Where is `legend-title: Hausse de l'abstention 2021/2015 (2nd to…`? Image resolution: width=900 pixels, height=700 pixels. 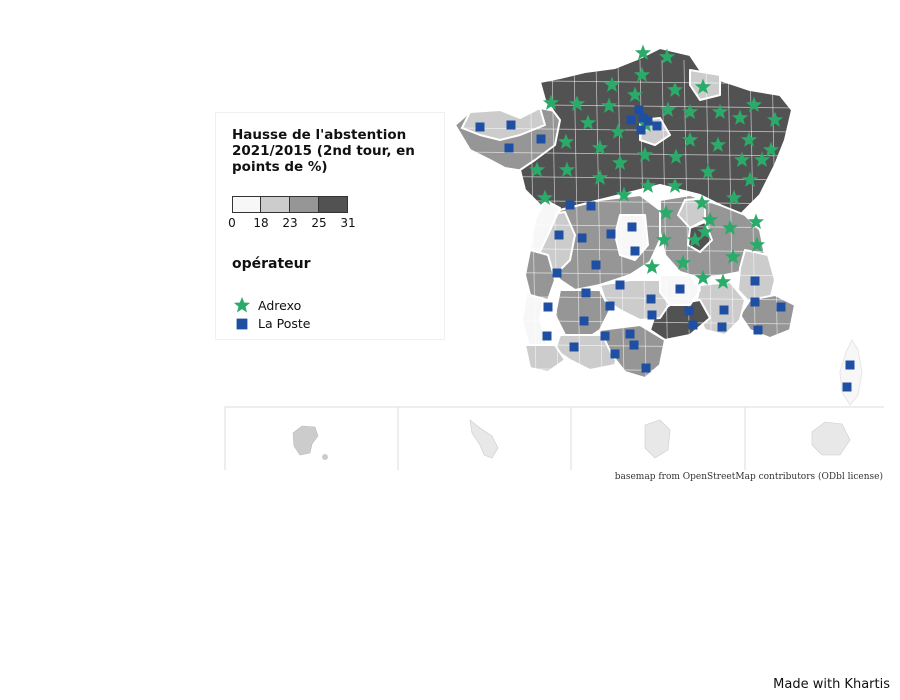 legend-title: Hausse de l'abstention 2021/2015 (2nd to… is located at coordinates (323, 151).